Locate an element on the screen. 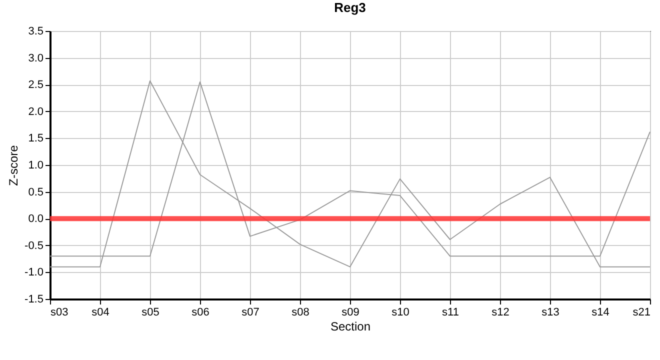  y-tick-label: -1.0 is located at coordinates (34, 272).